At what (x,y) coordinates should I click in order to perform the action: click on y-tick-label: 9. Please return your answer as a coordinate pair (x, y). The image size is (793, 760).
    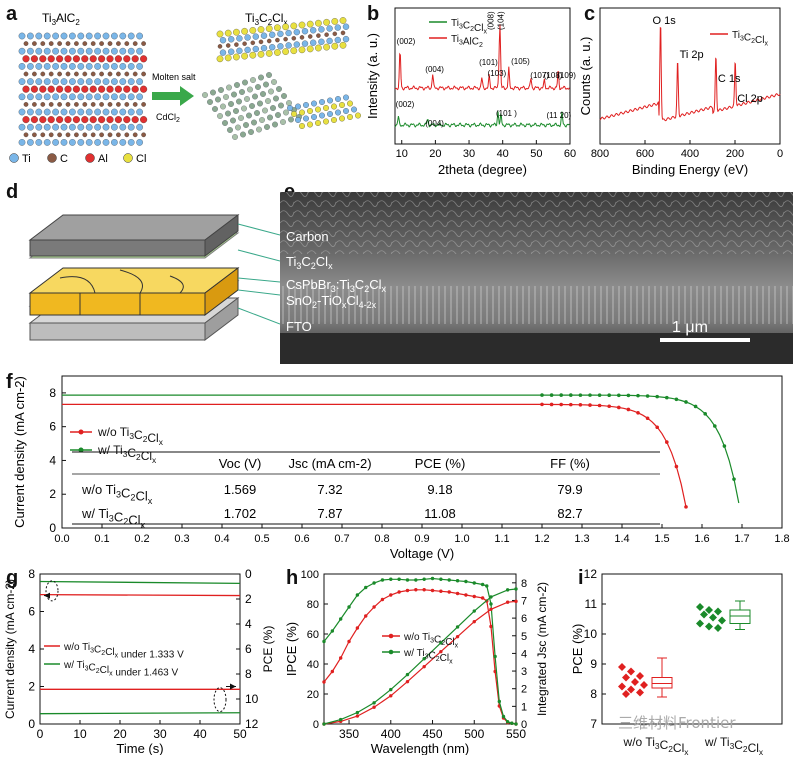
    Looking at the image, I should click on (593, 664).